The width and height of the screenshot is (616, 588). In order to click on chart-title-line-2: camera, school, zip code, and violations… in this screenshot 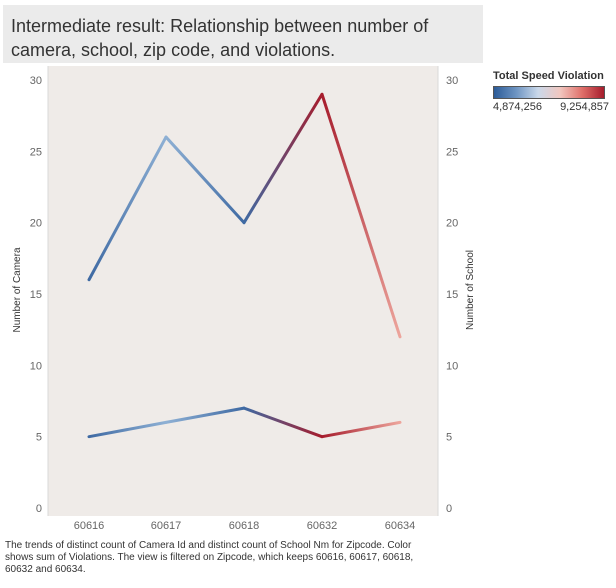, I will do `click(173, 50)`.